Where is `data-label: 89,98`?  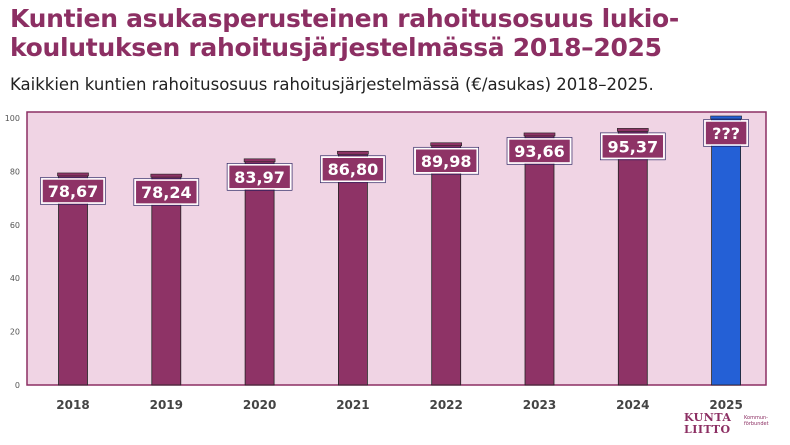
data-label: 89,98 is located at coordinates (446, 161).